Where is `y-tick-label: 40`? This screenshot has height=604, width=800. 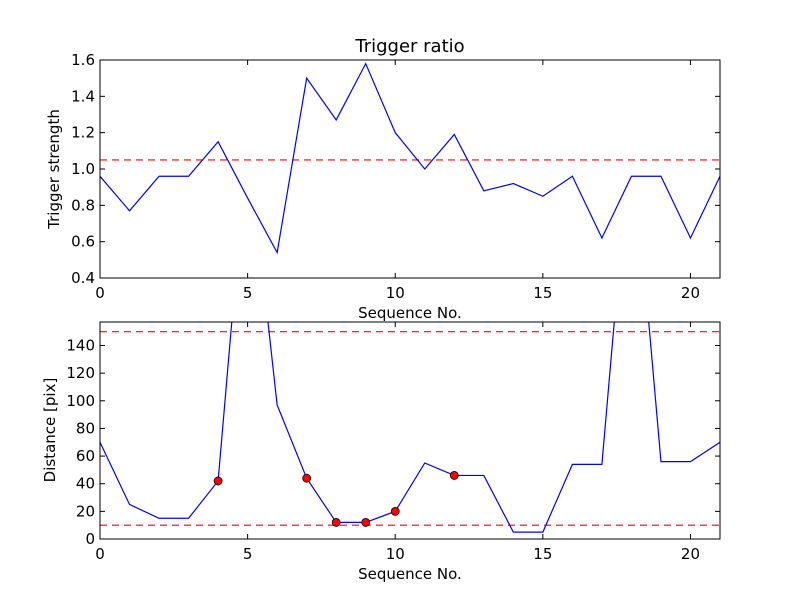 y-tick-label: 40 is located at coordinates (85, 484).